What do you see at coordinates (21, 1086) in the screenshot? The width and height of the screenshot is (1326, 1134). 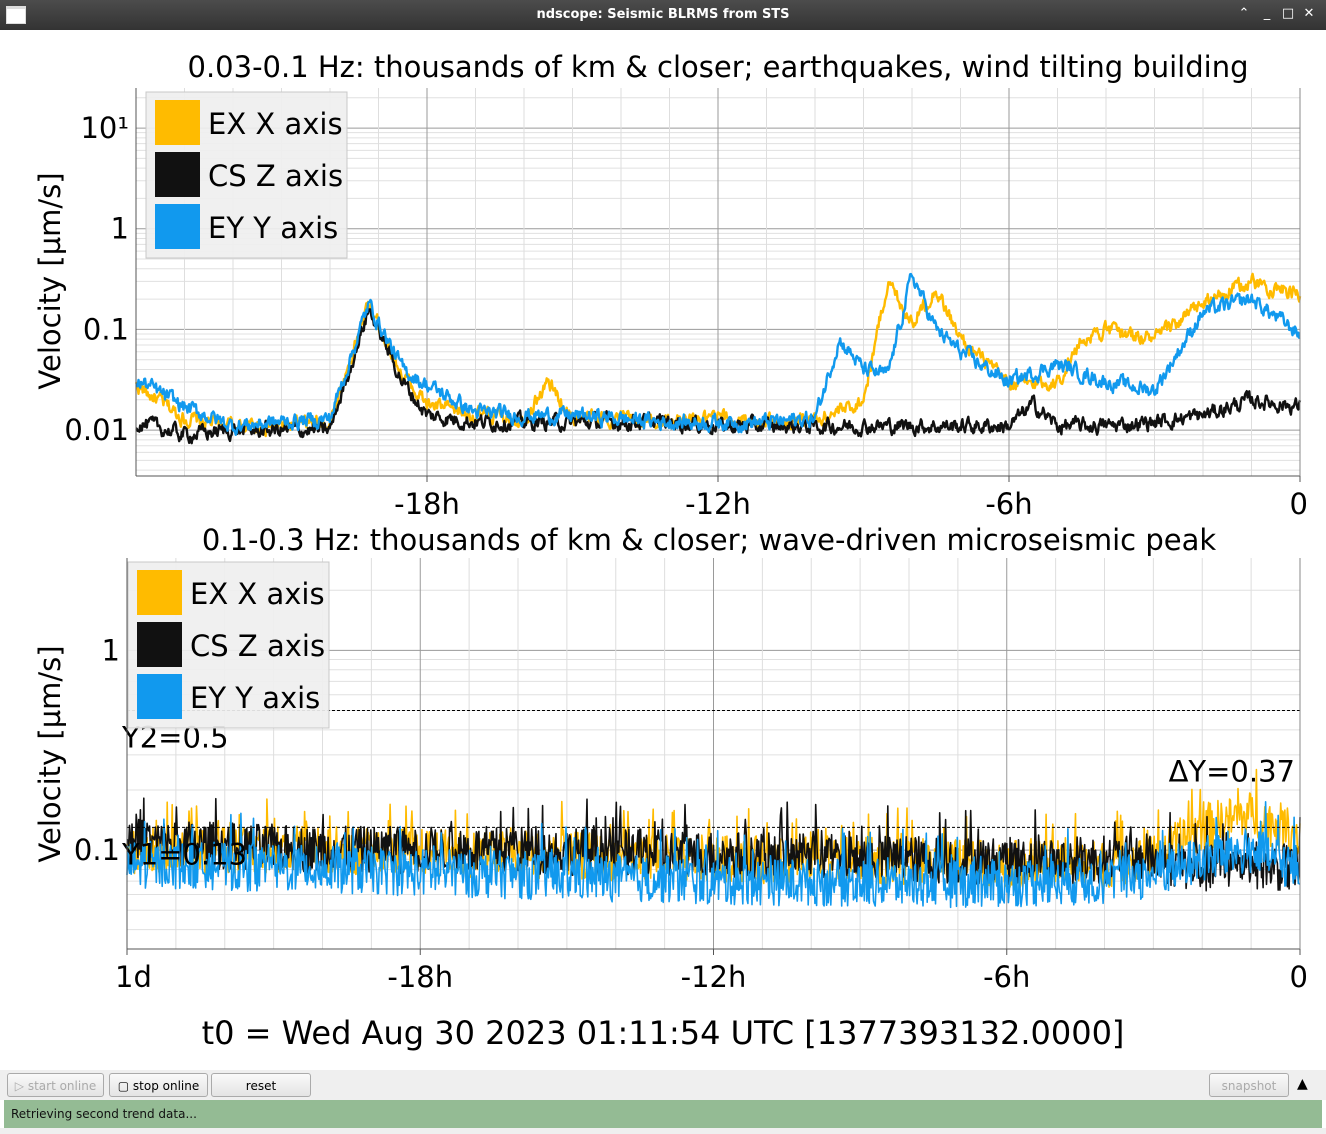 I see `play-icon: ▷` at bounding box center [21, 1086].